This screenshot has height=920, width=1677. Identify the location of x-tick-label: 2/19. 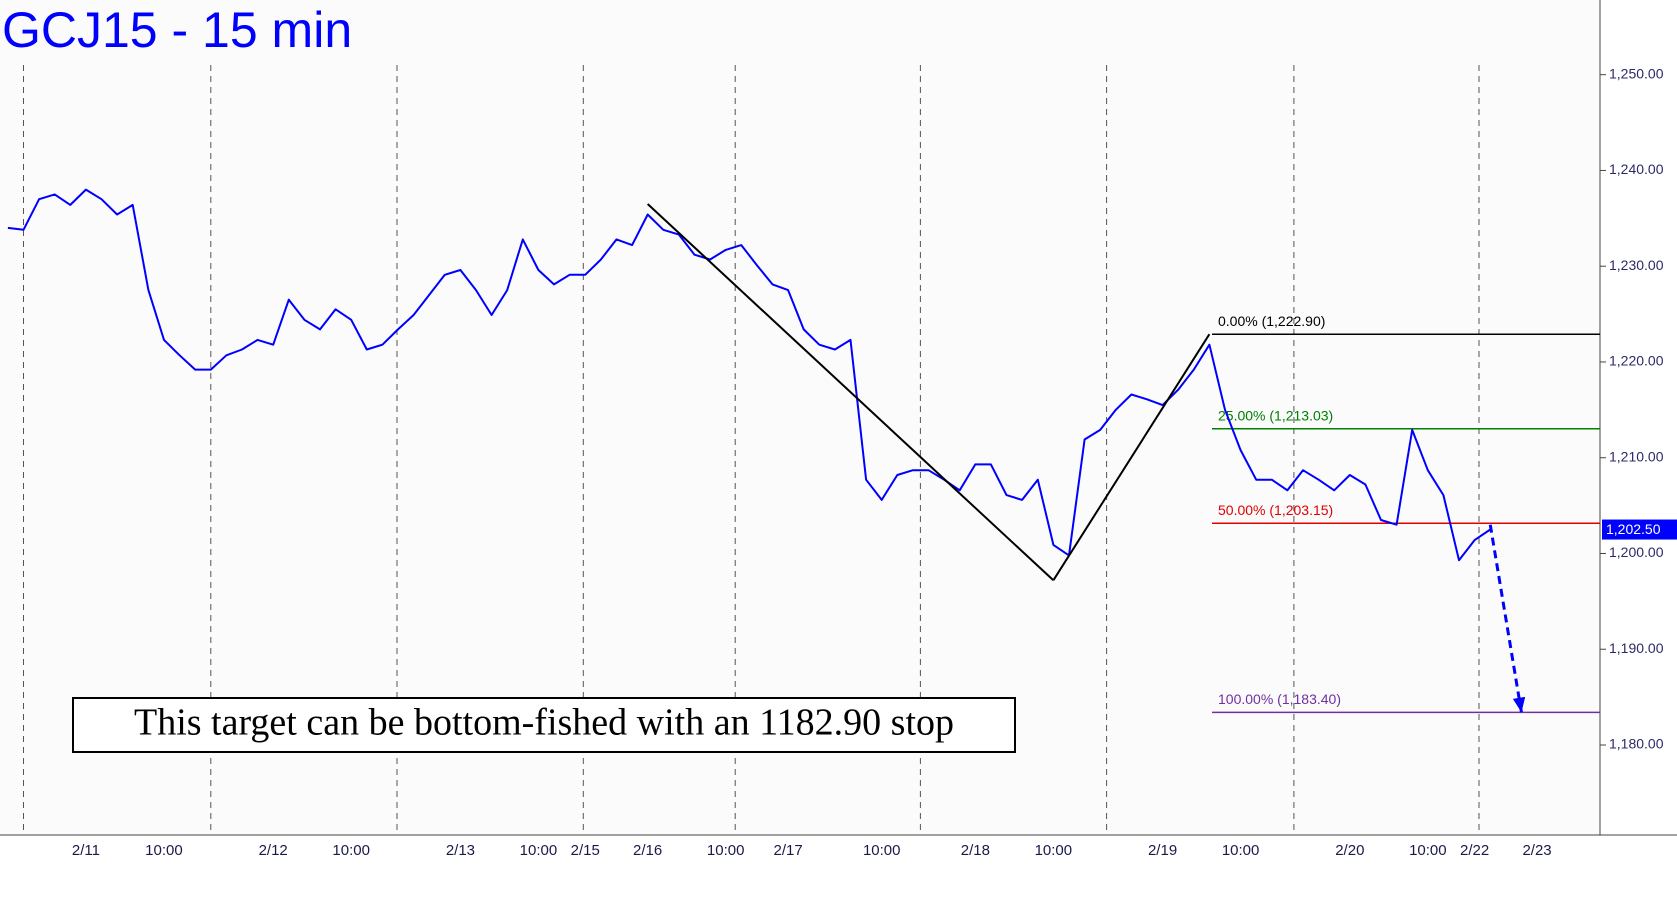
(1162, 850).